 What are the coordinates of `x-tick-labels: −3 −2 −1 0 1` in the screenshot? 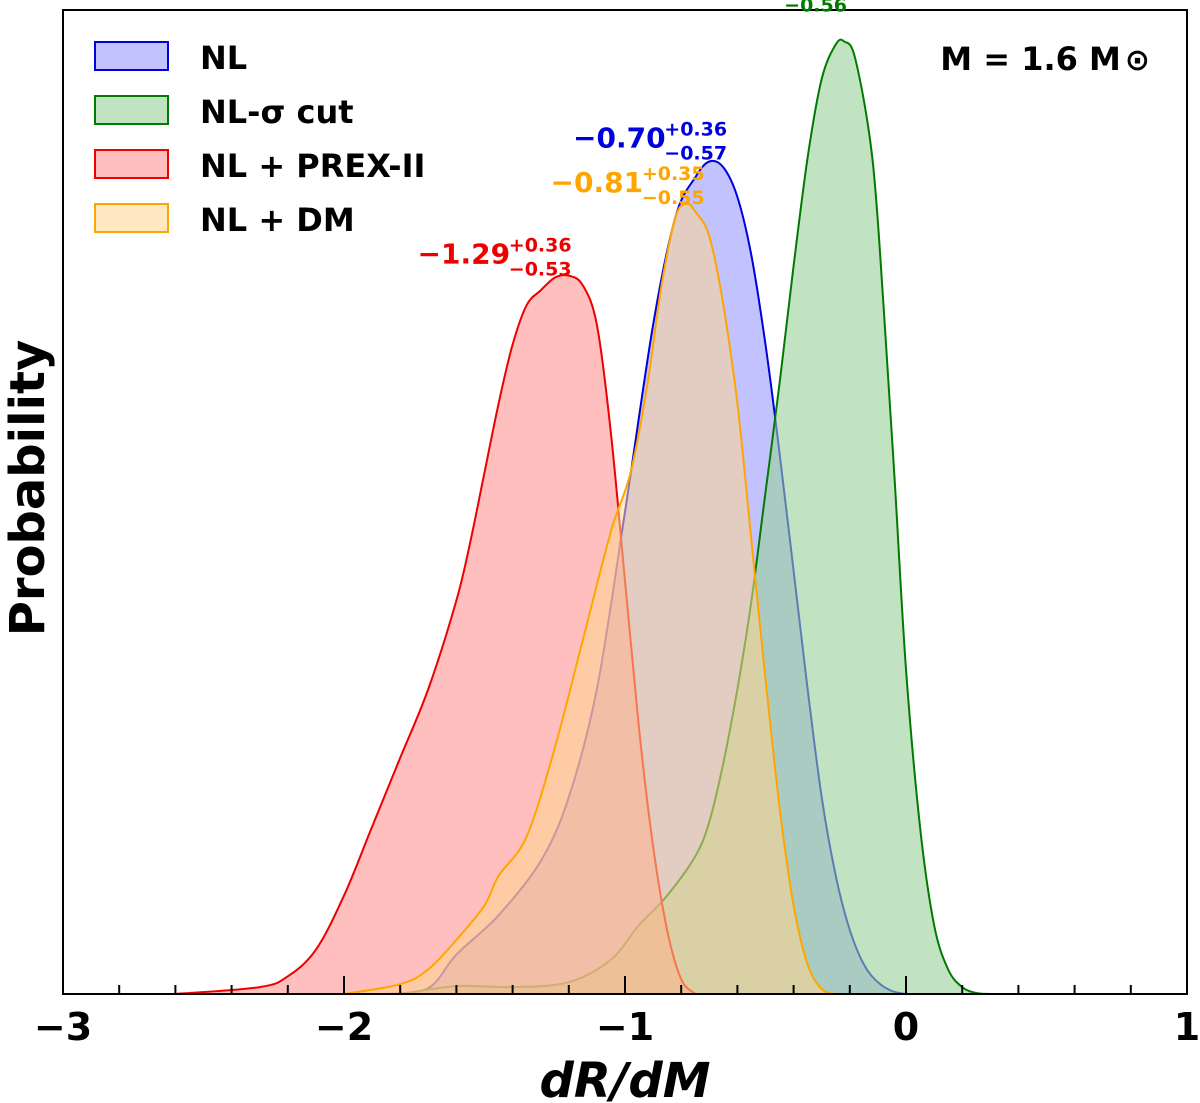 It's located at (617, 1027).